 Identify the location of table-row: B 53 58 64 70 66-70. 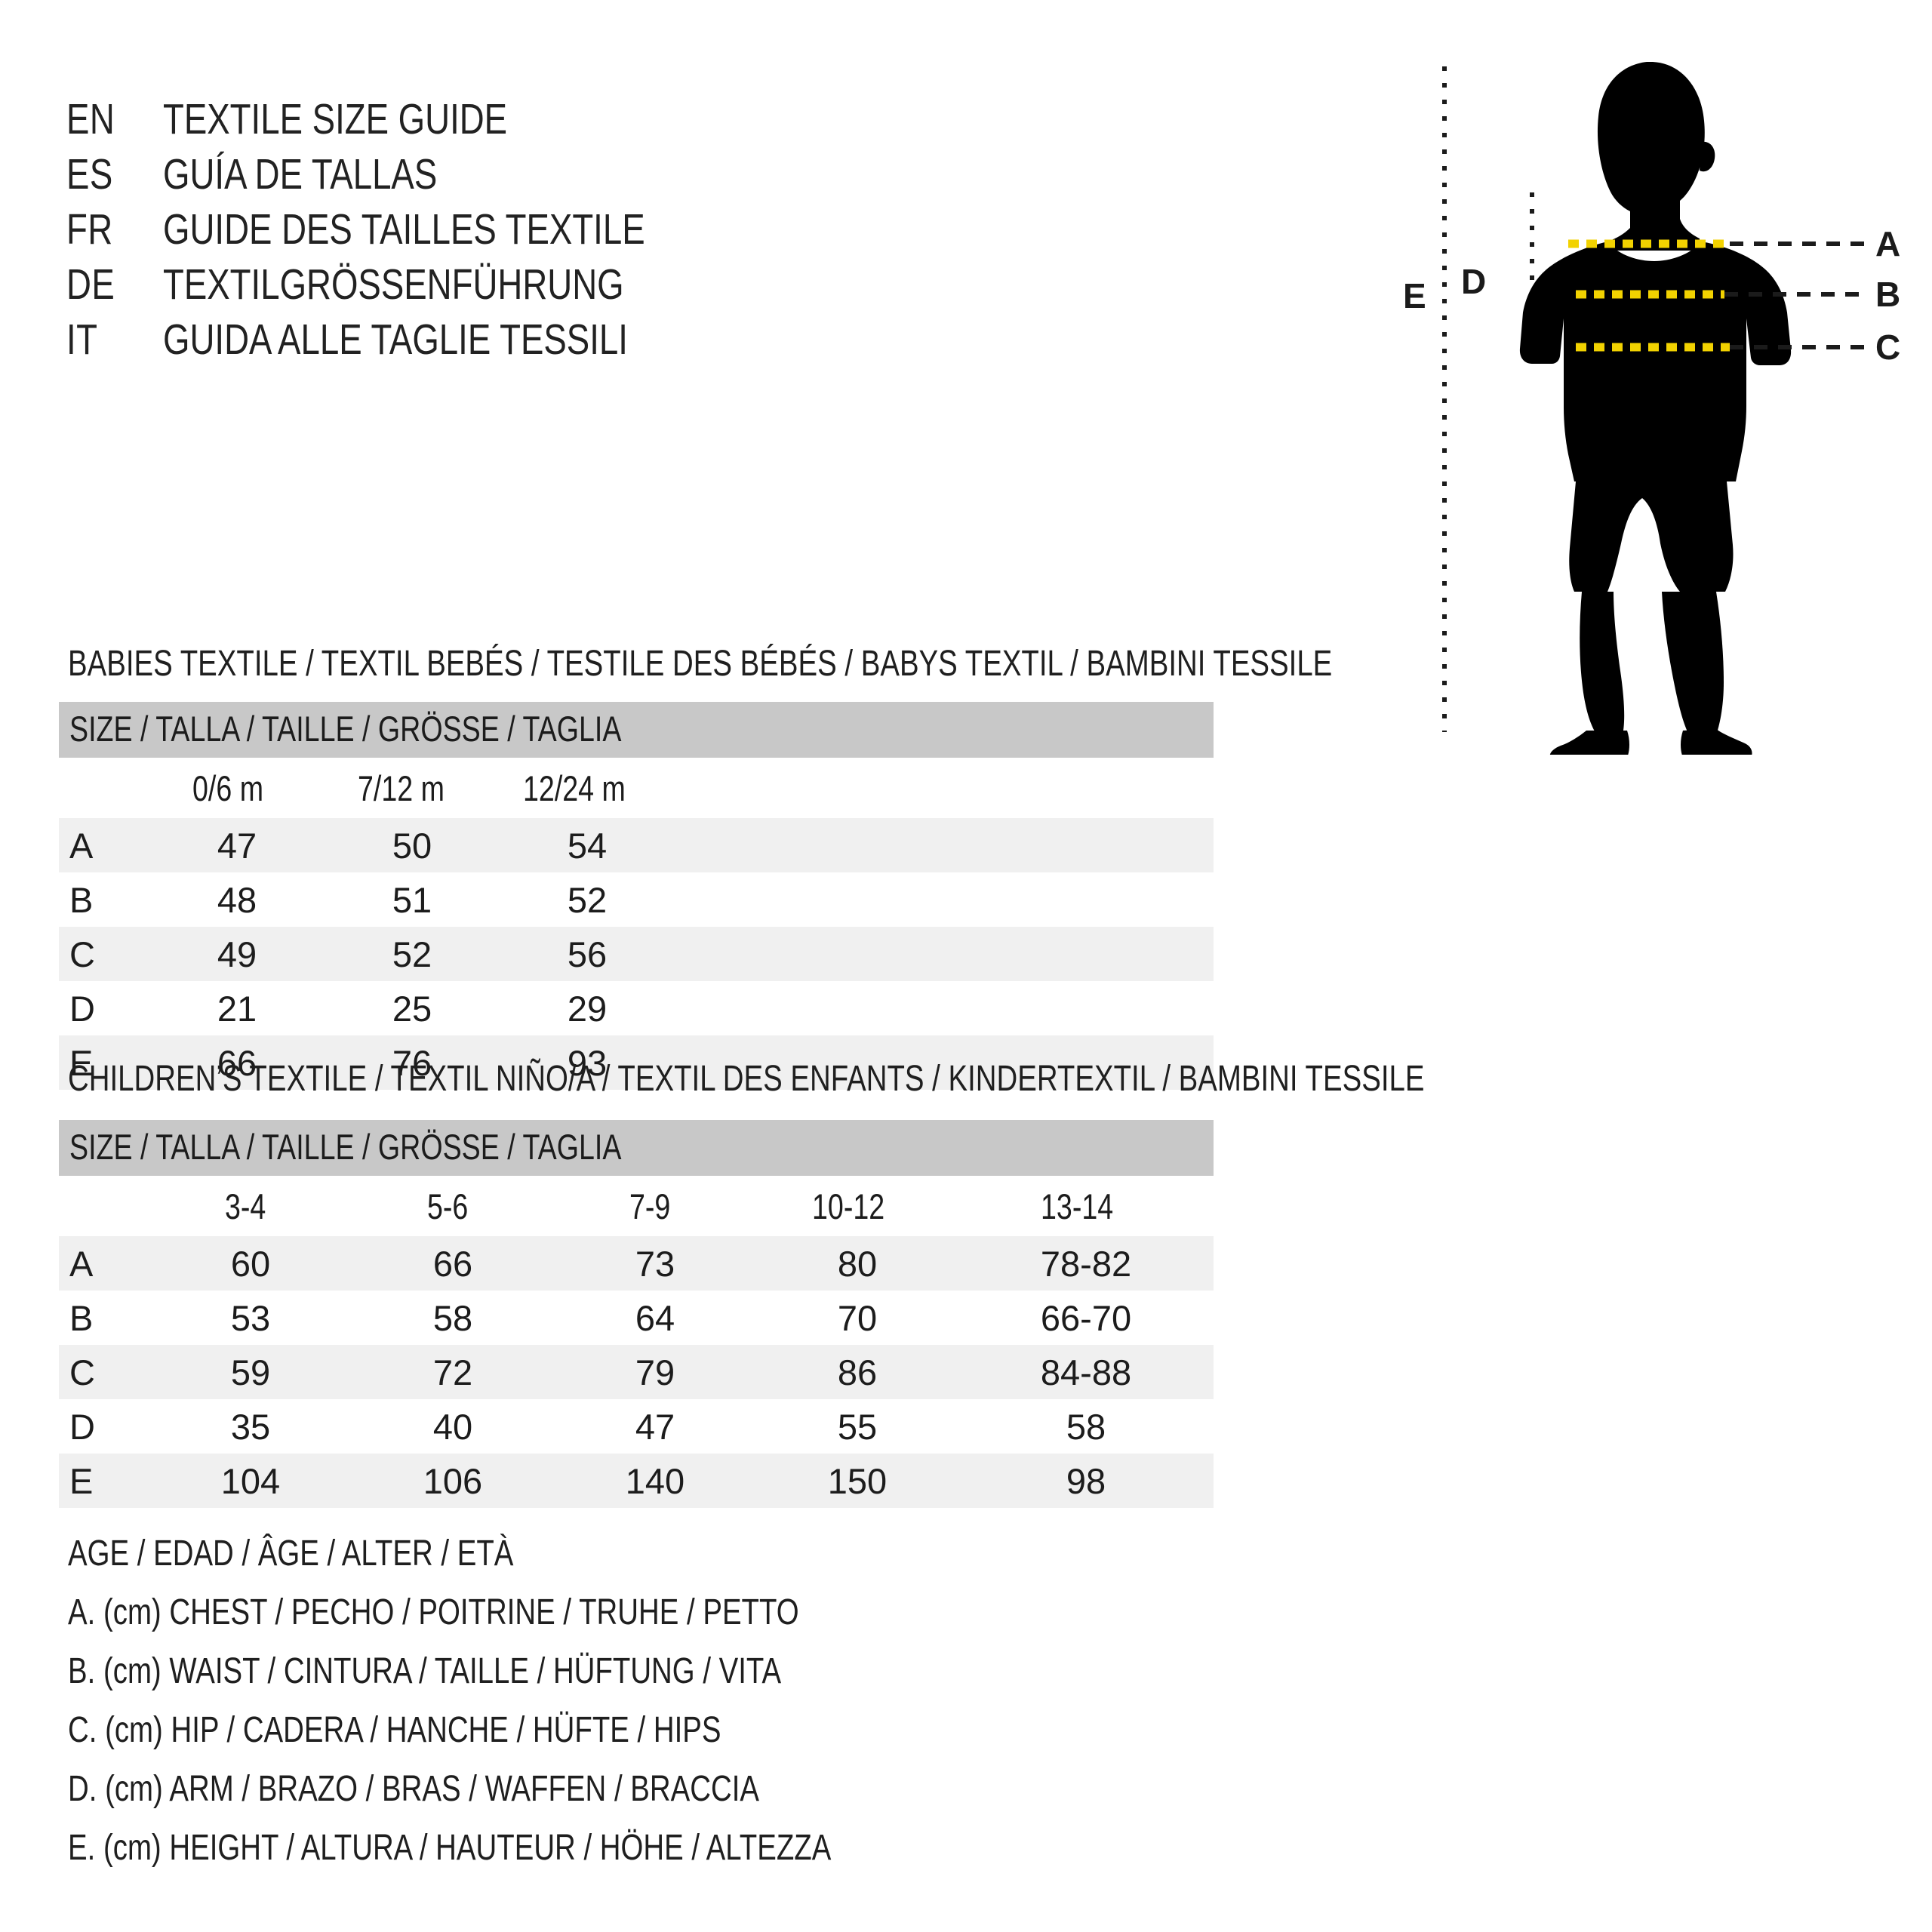
(636, 1318).